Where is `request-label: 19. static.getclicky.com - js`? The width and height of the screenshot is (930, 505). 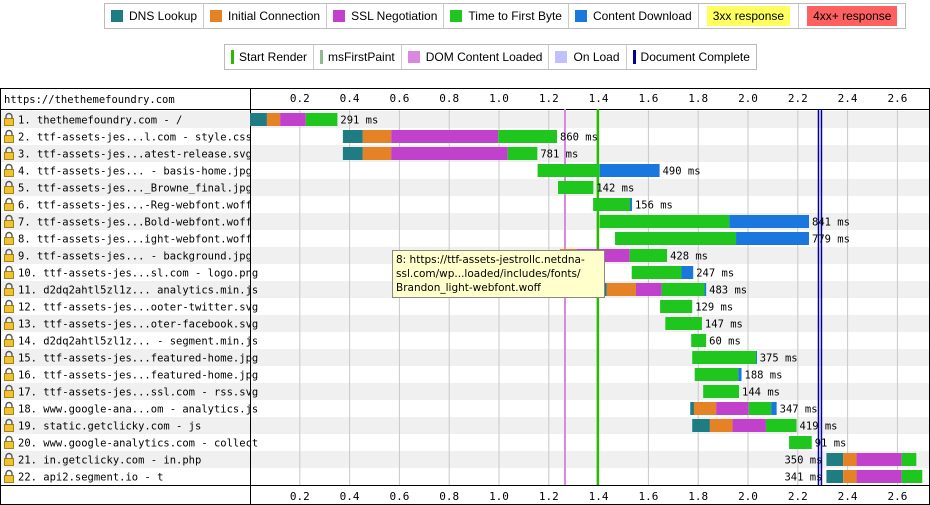
request-label: 19. static.getclicky.com - js is located at coordinates (109, 427).